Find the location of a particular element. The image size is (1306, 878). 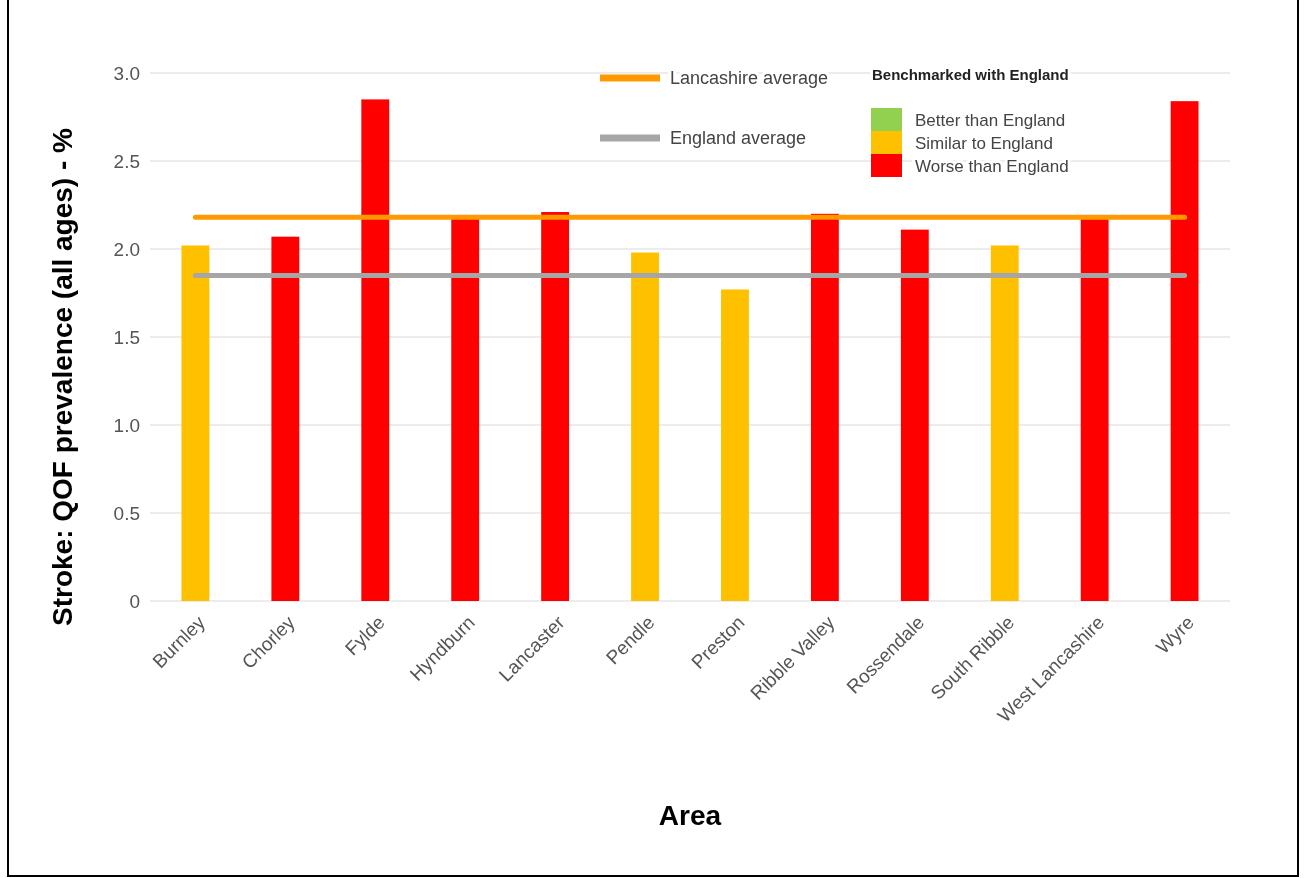

x-axis-title: Area is located at coordinates (690, 815).